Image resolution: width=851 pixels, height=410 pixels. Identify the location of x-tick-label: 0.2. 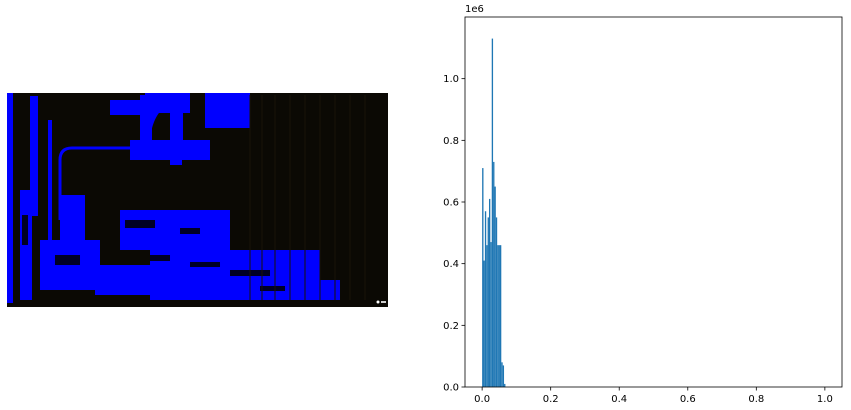
(551, 399).